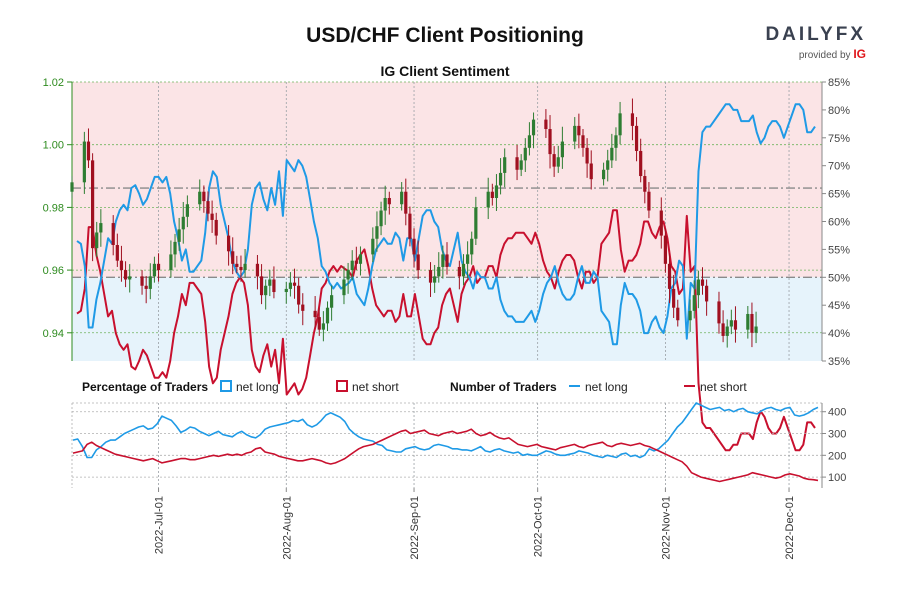 The image size is (900, 600). I want to click on legend-pct-long-swatch, so click(226, 386).